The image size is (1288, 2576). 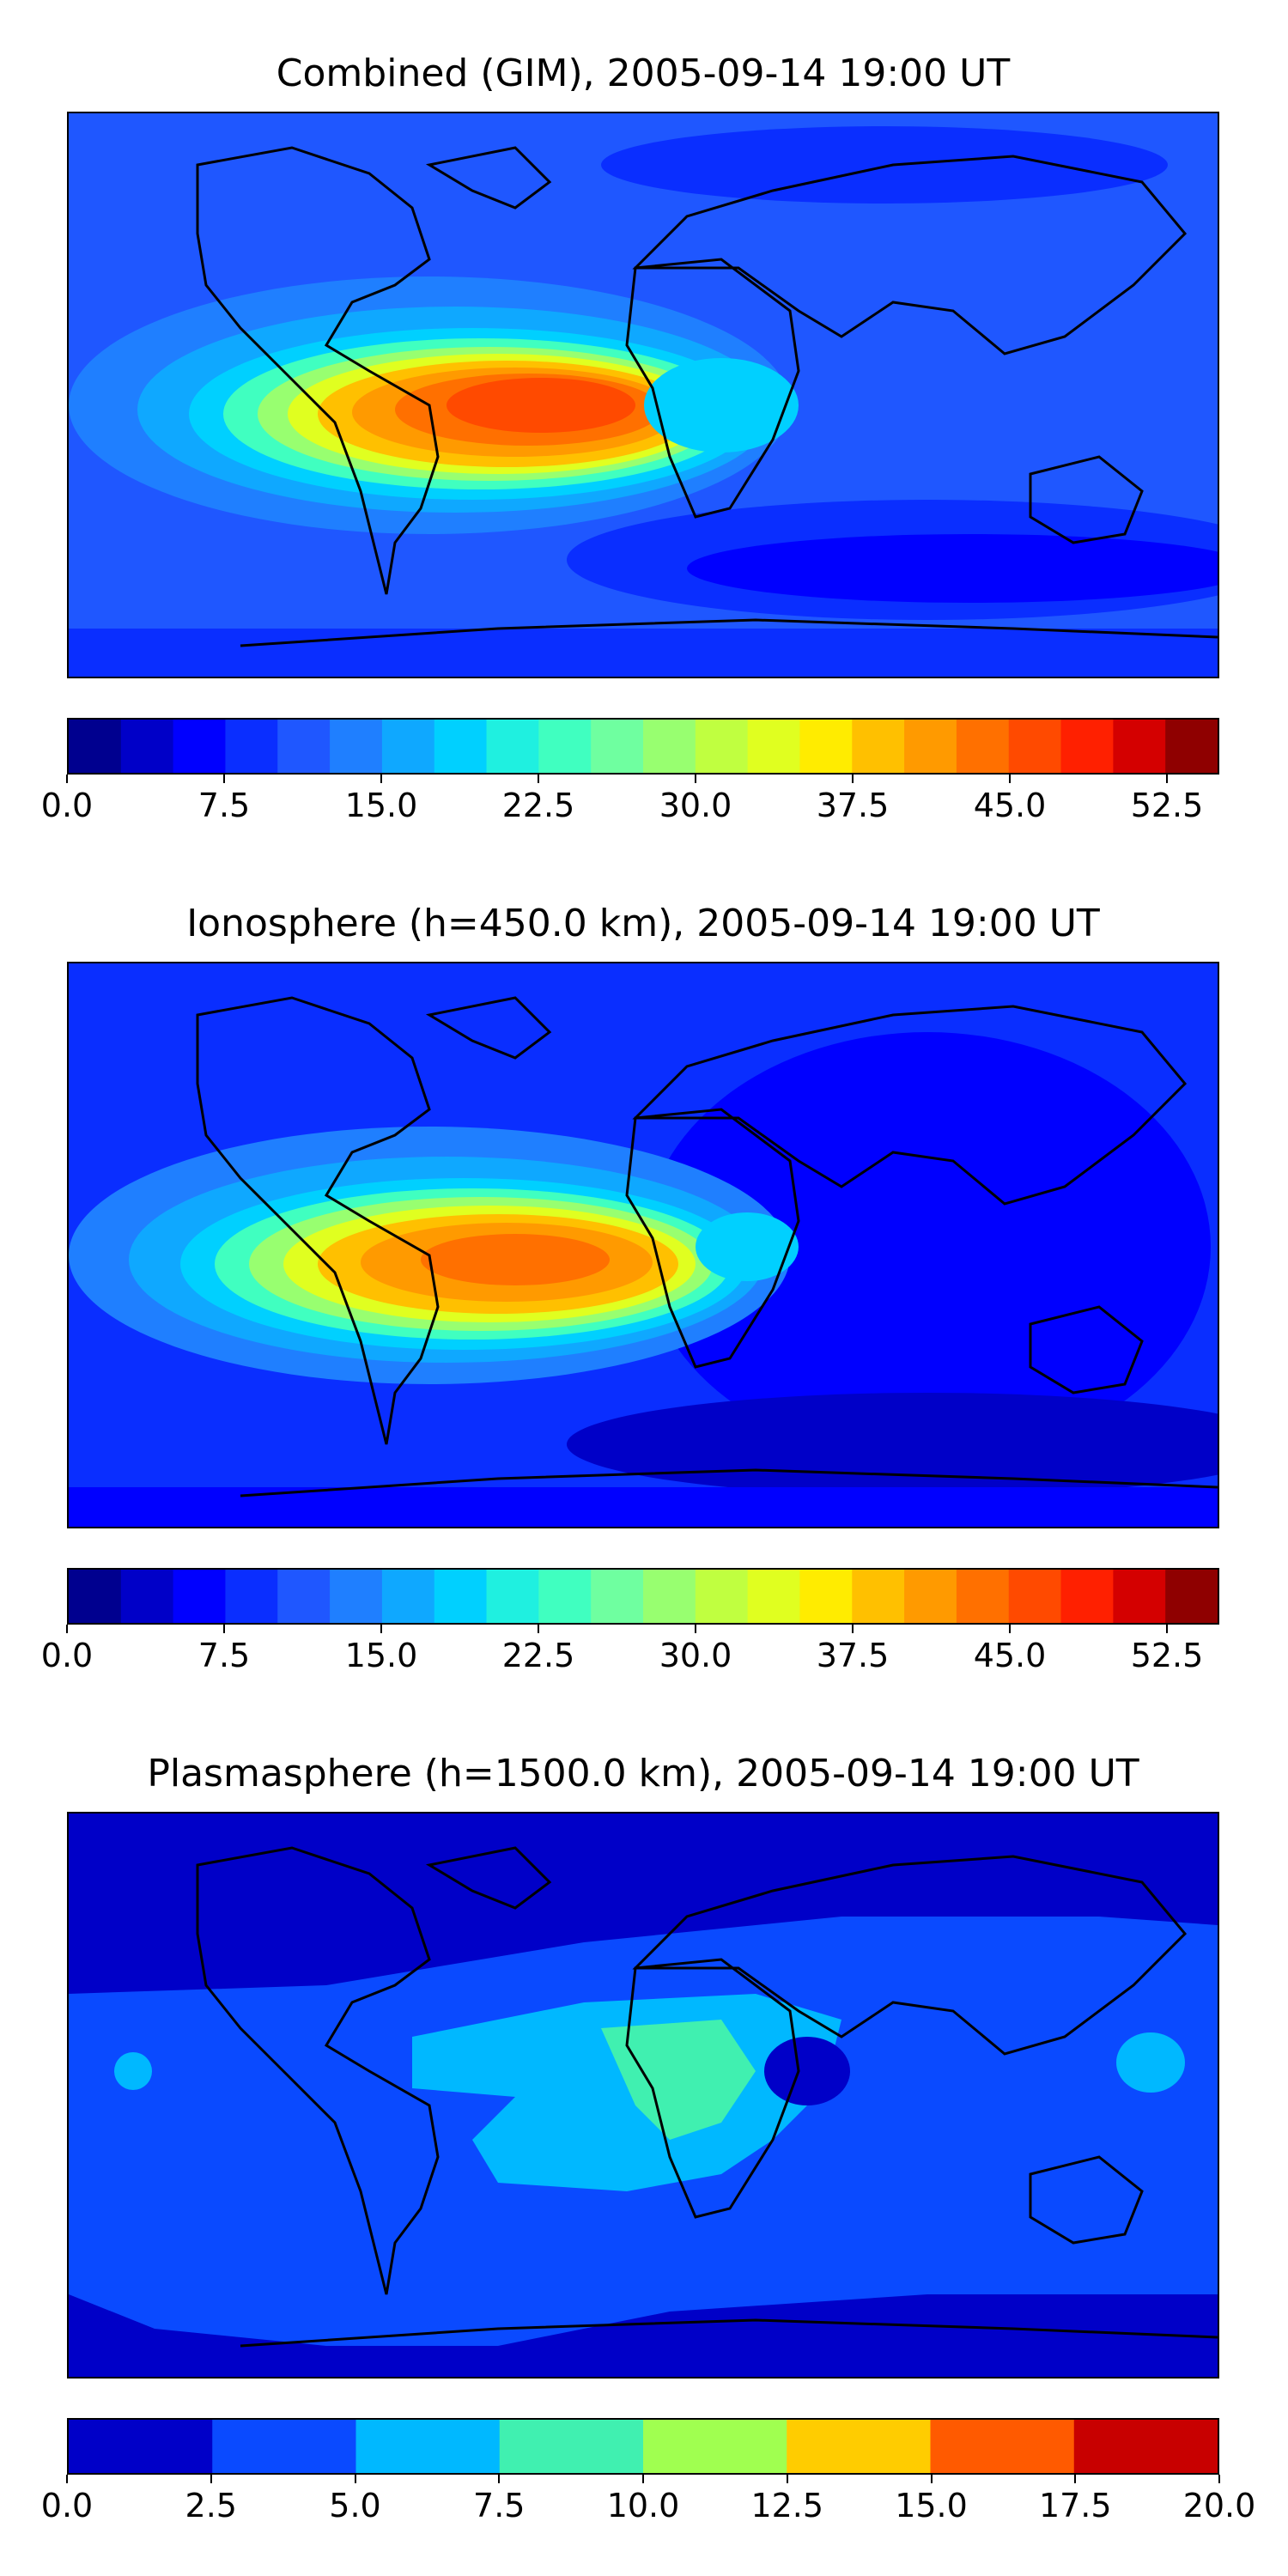 What do you see at coordinates (1010, 1656) in the screenshot?
I see `colorbar-tick-label: 45.0` at bounding box center [1010, 1656].